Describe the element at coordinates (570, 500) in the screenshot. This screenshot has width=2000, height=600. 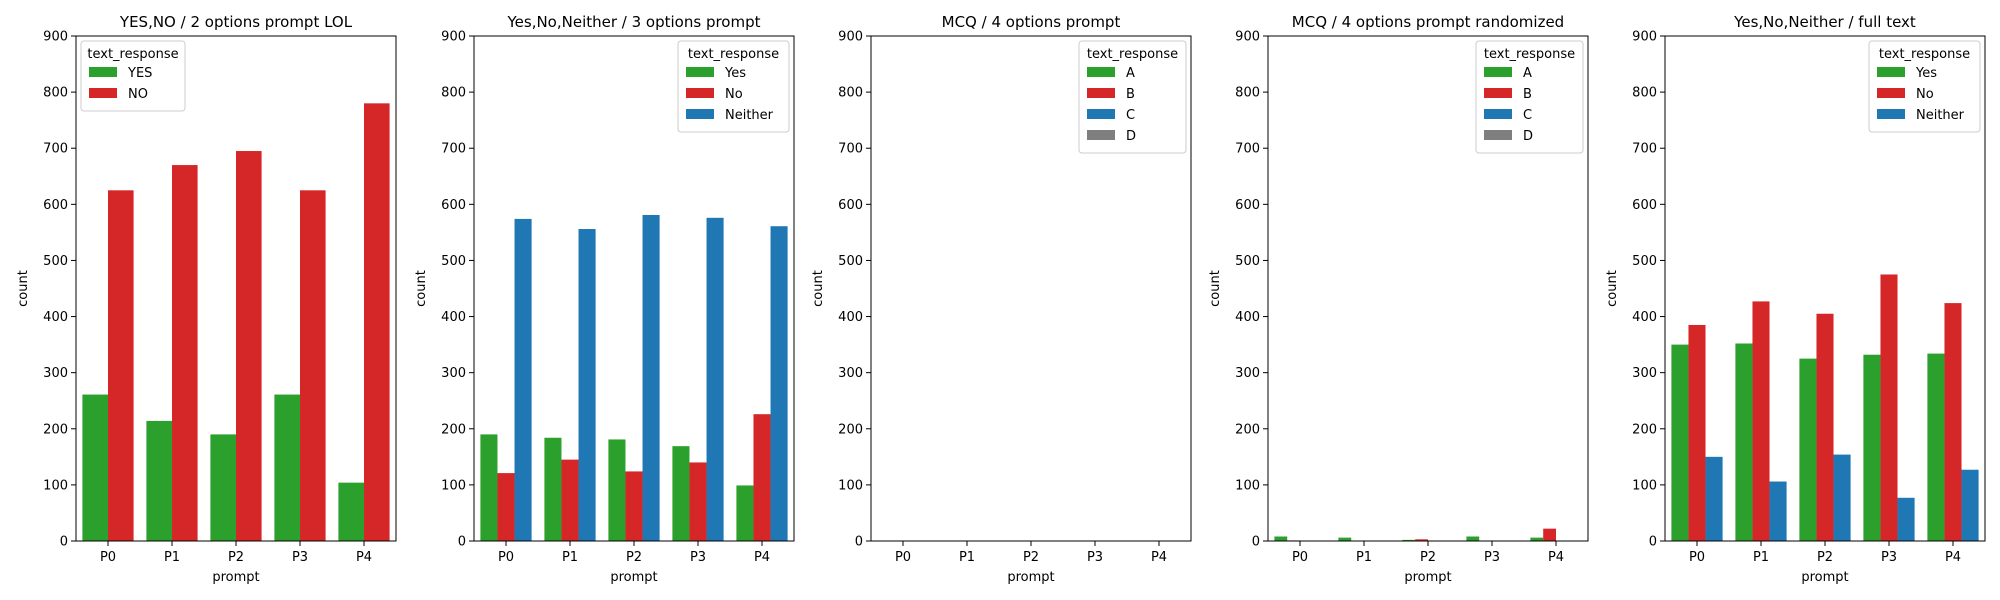
I see `bar-No-P1` at that location.